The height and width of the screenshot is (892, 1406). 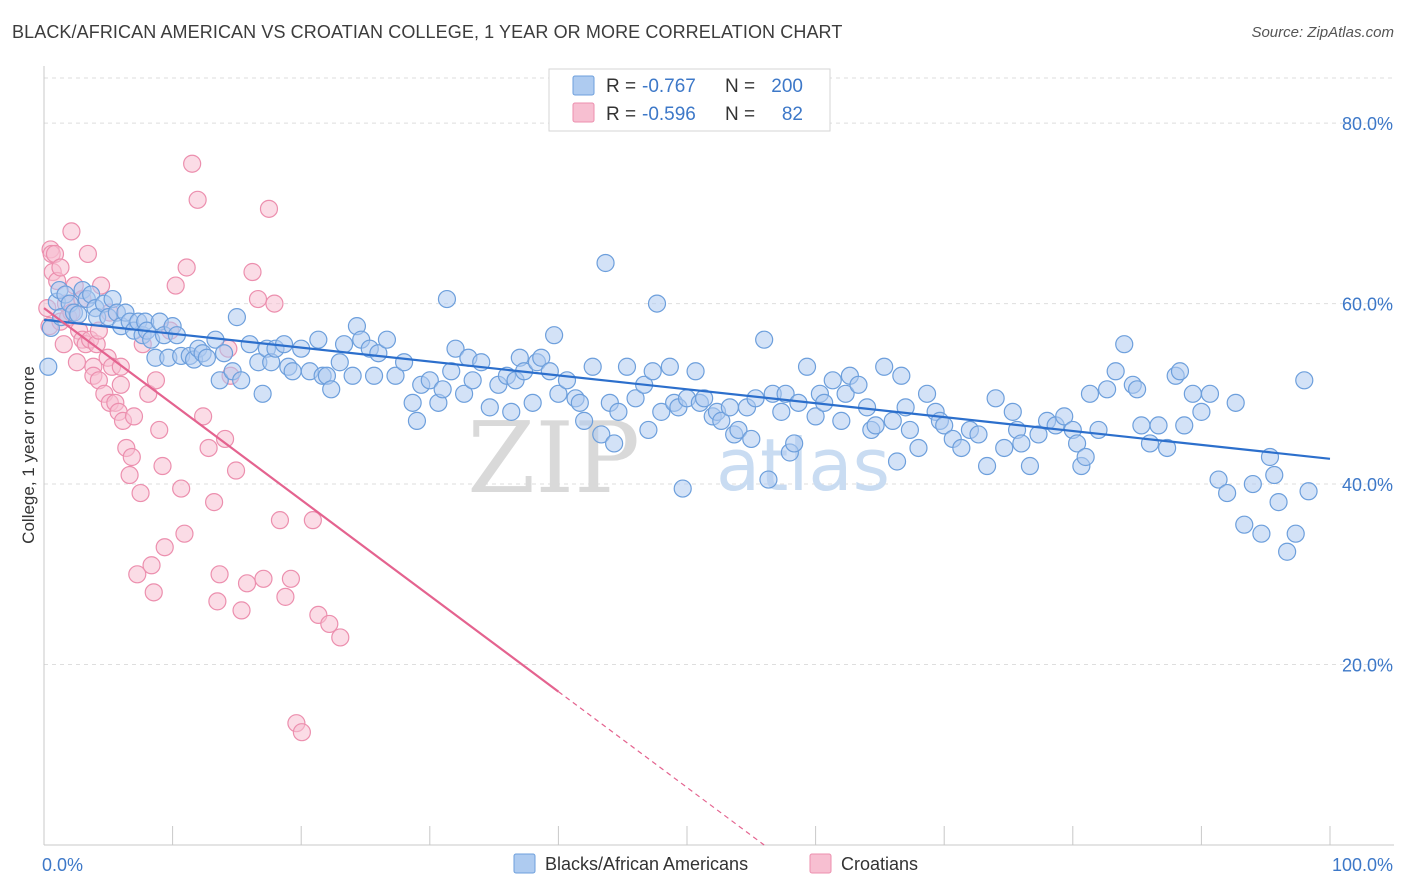 I want to click on legend-r-label-blue: R =, so click(x=621, y=86).